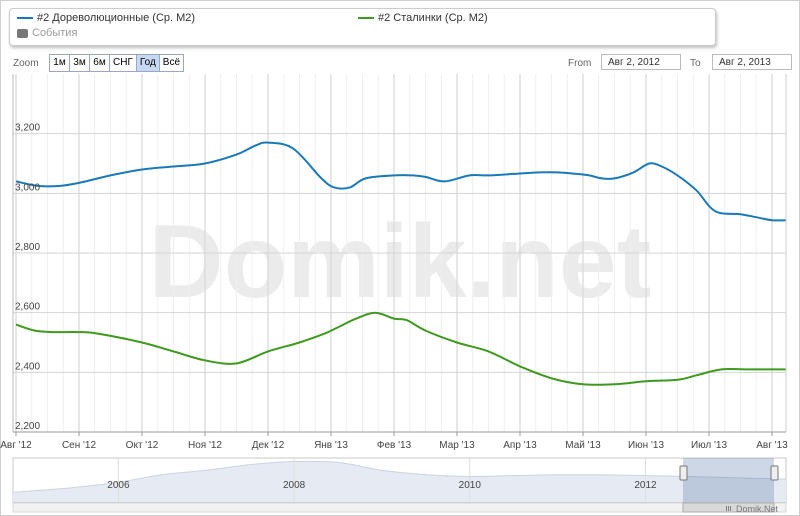 The width and height of the screenshot is (800, 516). What do you see at coordinates (470, 485) in the screenshot?
I see `navigator-year-label: 2010` at bounding box center [470, 485].